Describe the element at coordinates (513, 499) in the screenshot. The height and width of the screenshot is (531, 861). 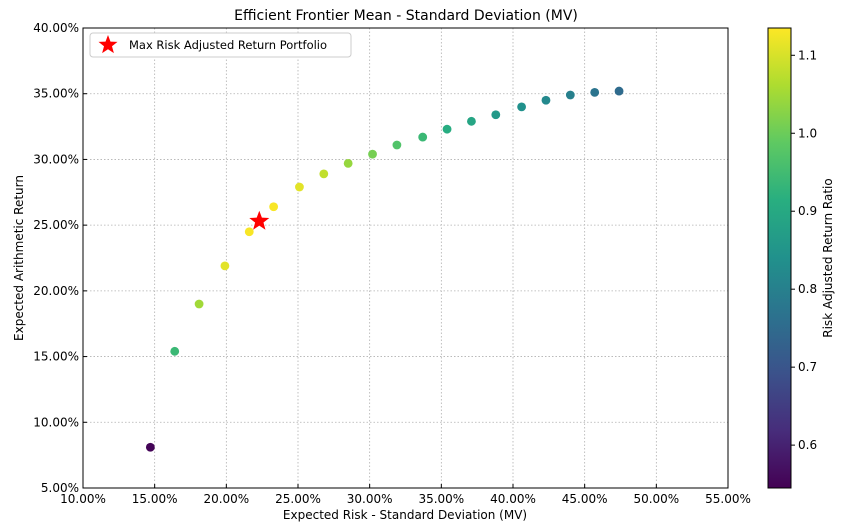
I see `x-tick-label: 40.00%` at that location.